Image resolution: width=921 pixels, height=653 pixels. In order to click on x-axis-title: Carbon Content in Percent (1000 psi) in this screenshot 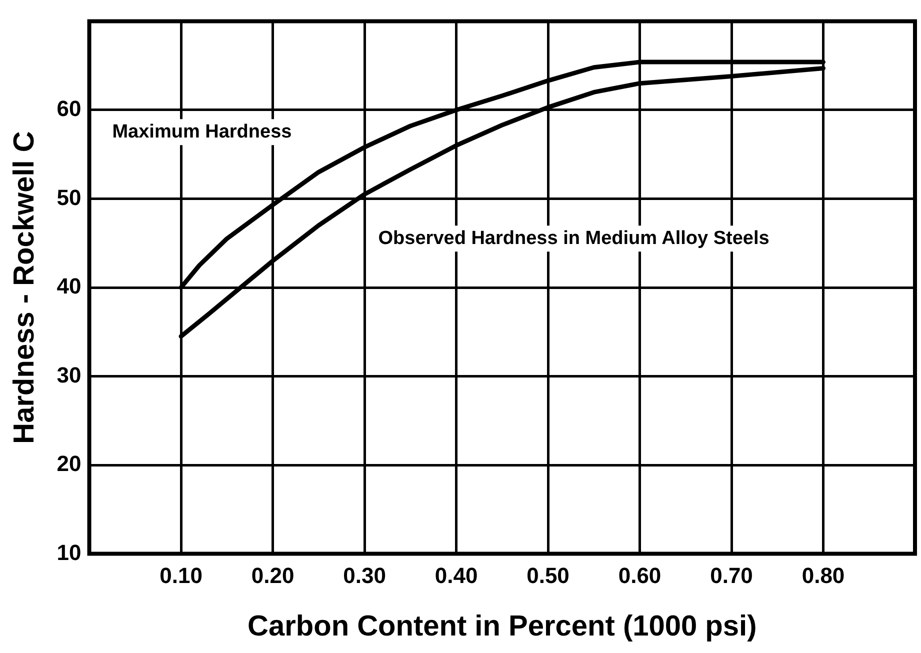, I will do `click(502, 626)`.